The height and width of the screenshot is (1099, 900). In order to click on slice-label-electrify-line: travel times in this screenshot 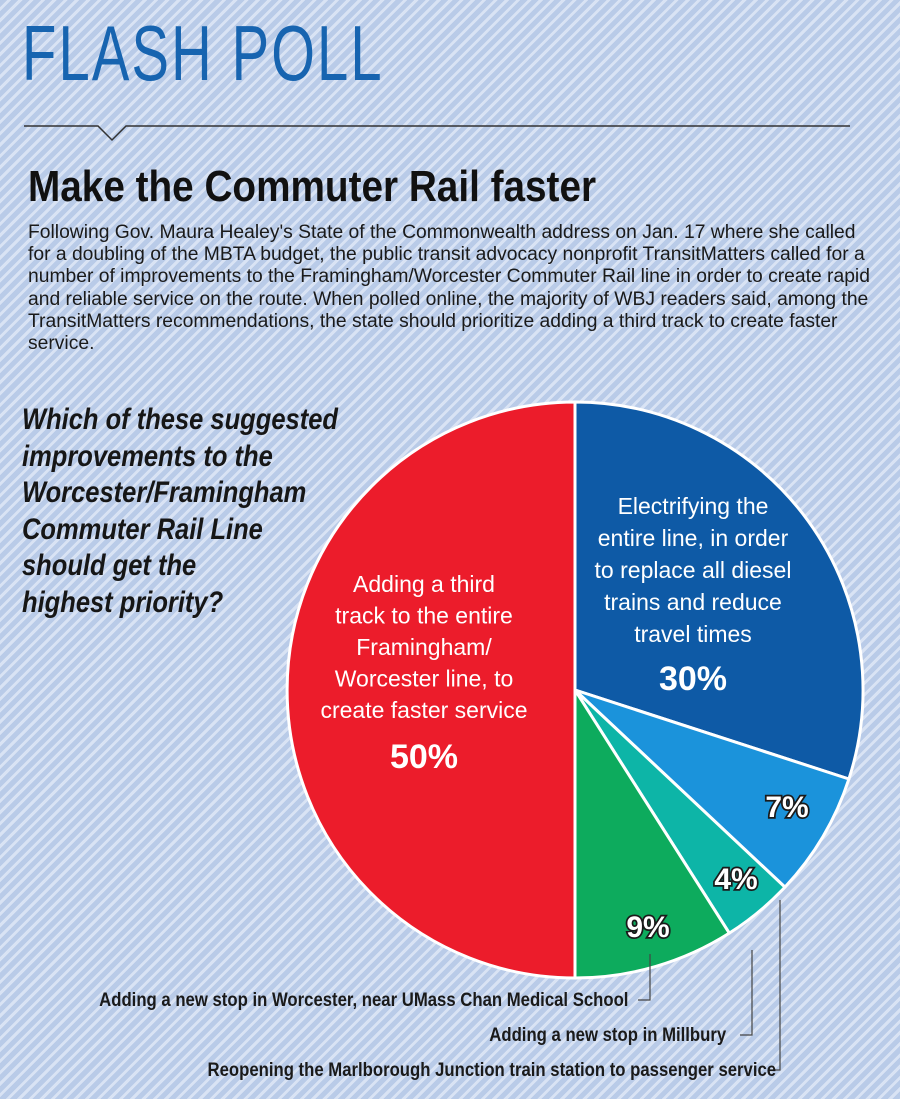, I will do `click(693, 634)`.